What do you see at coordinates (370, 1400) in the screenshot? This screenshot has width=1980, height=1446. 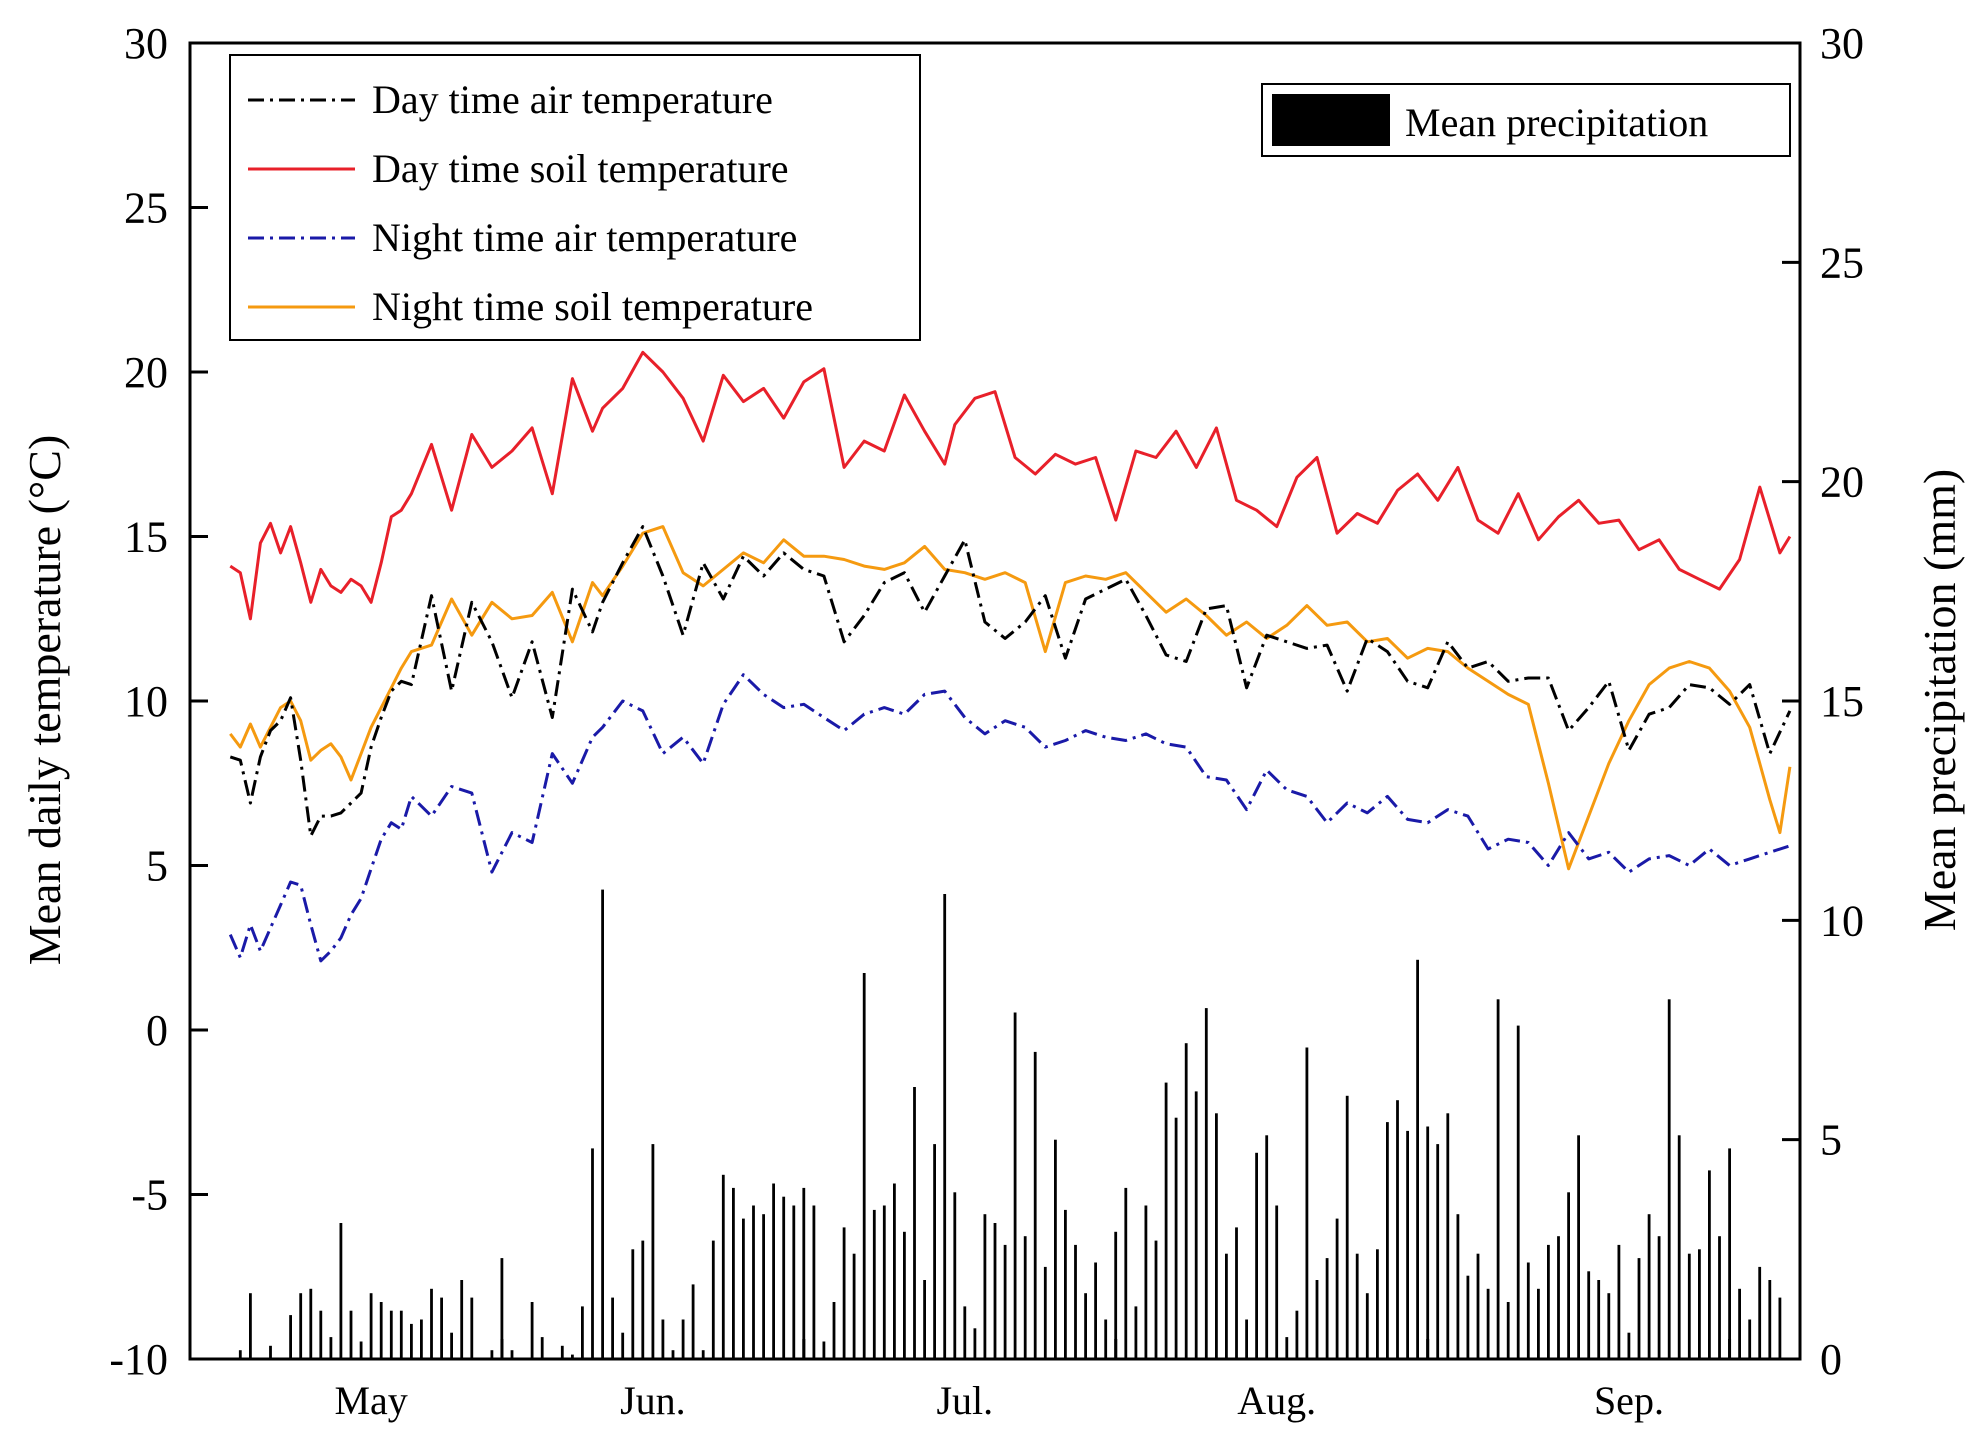 I see `x-month-label: May` at bounding box center [370, 1400].